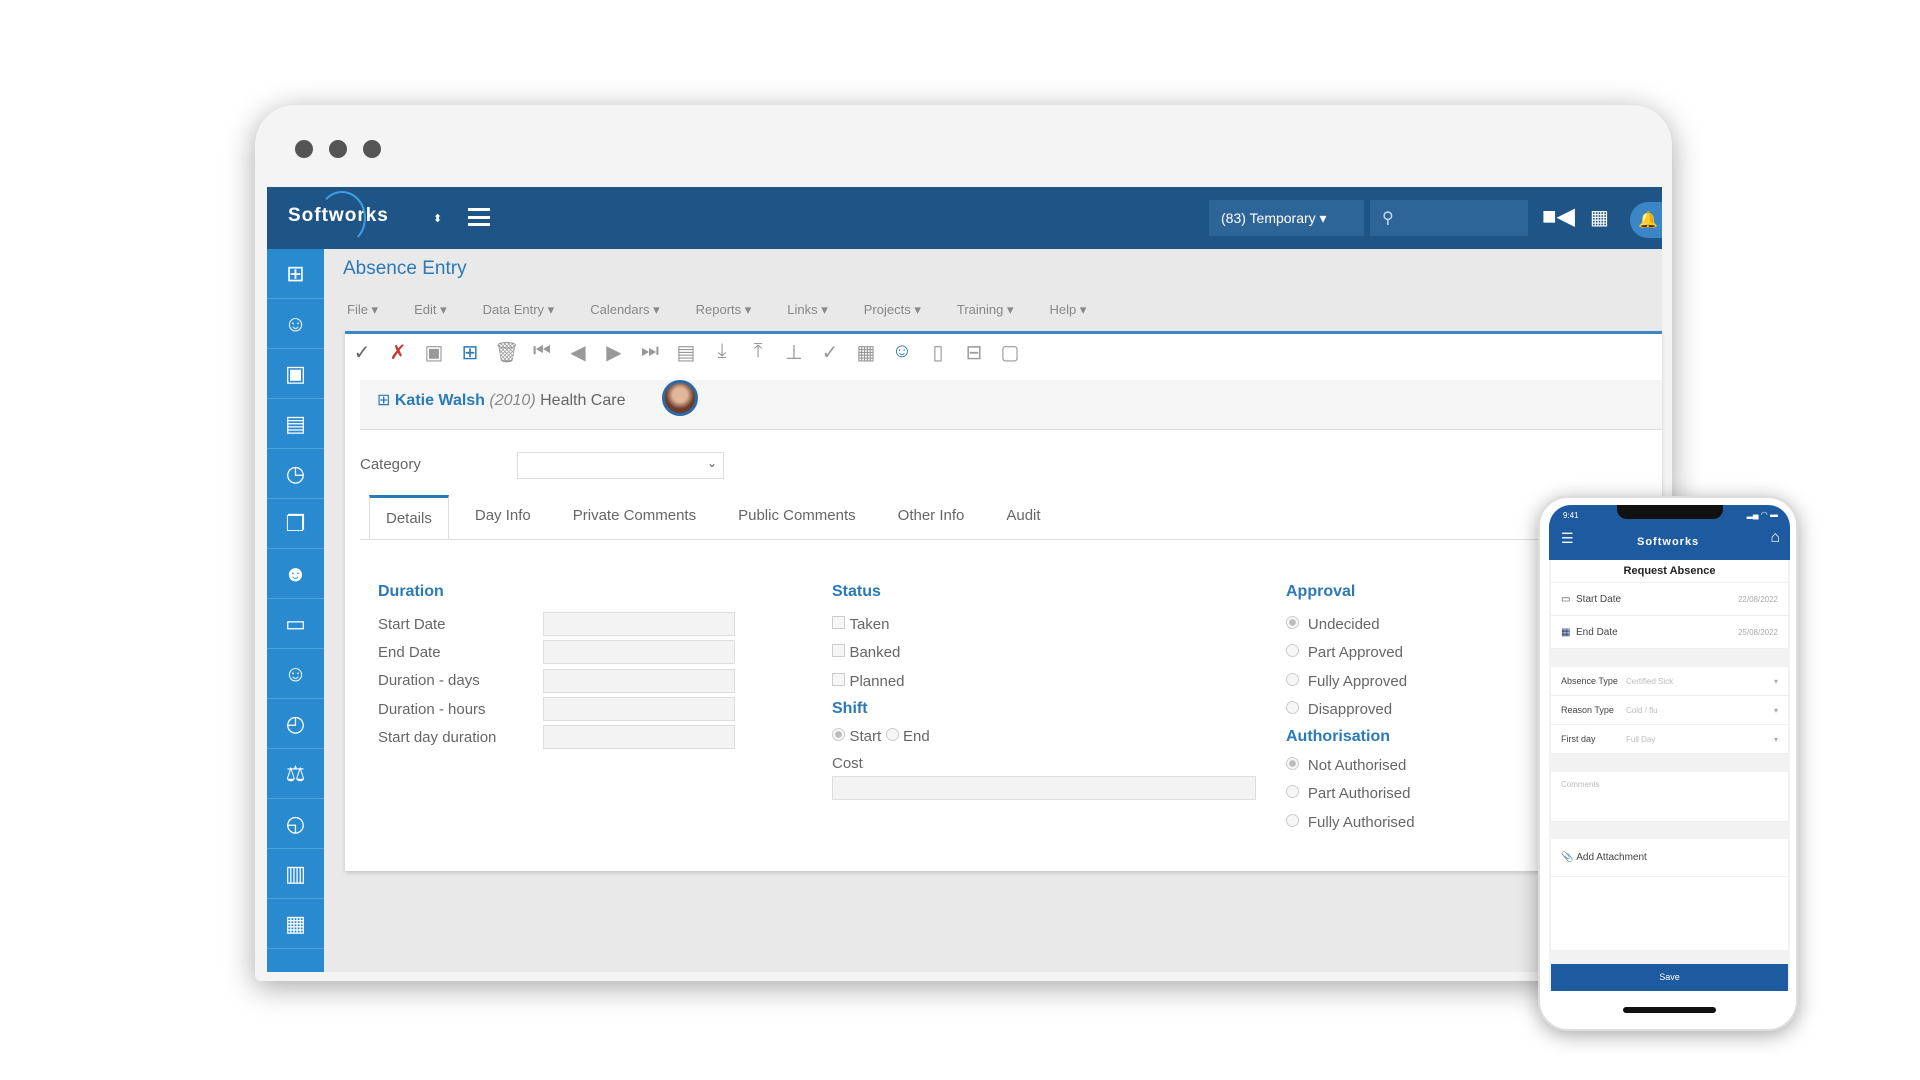 This screenshot has width=1920, height=1080. I want to click on taken-label: Taken, so click(869, 624).